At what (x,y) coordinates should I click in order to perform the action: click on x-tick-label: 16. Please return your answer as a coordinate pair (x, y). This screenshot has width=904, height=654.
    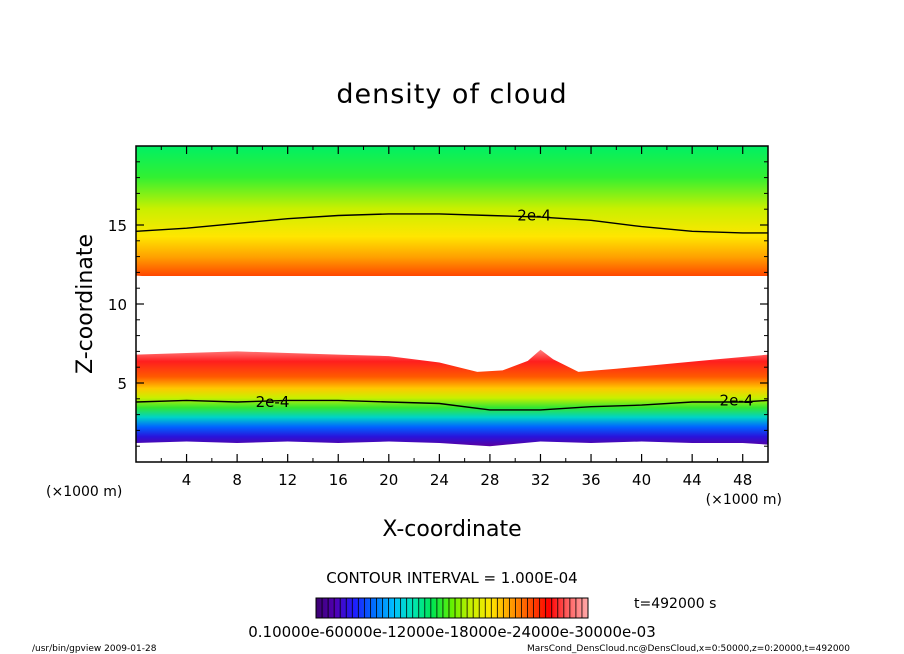
    Looking at the image, I should click on (338, 480).